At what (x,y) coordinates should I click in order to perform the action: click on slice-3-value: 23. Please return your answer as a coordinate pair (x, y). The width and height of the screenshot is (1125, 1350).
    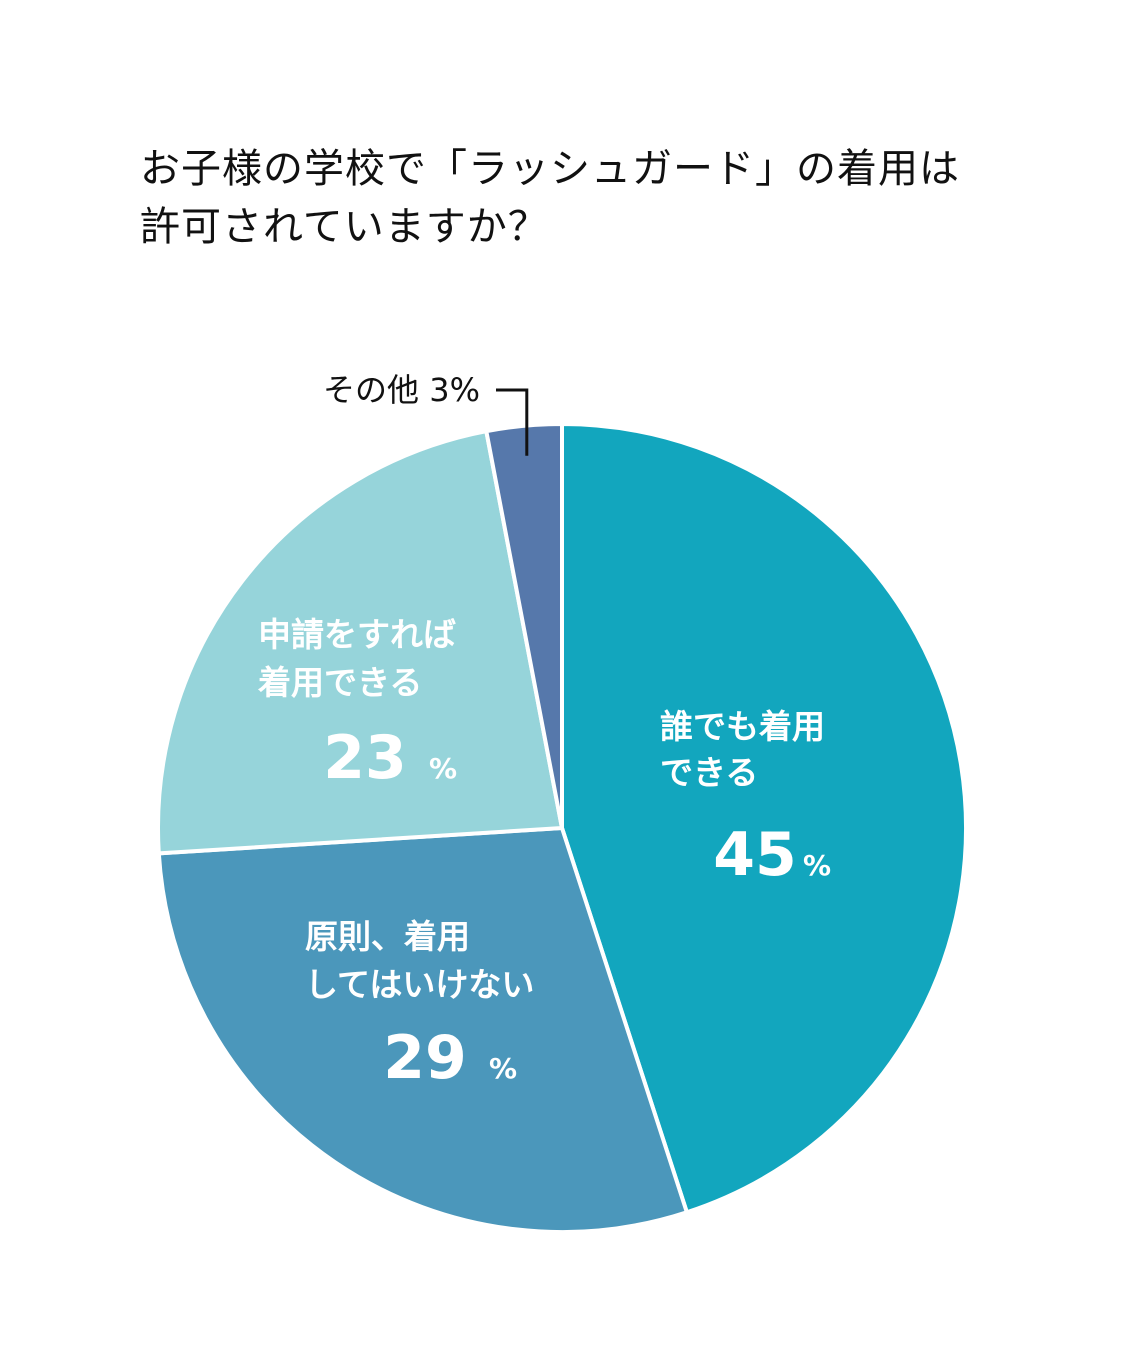
    Looking at the image, I should click on (365, 758).